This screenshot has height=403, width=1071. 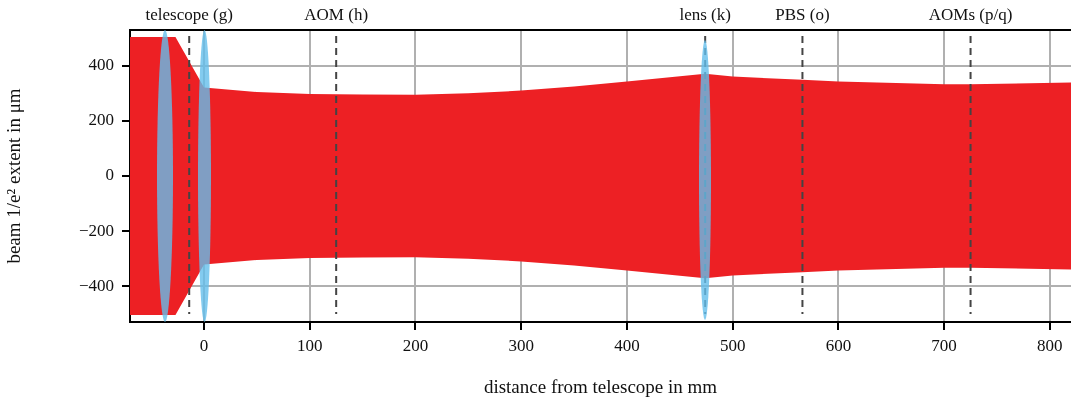 What do you see at coordinates (109, 175) in the screenshot?
I see `y-tick-label: 0` at bounding box center [109, 175].